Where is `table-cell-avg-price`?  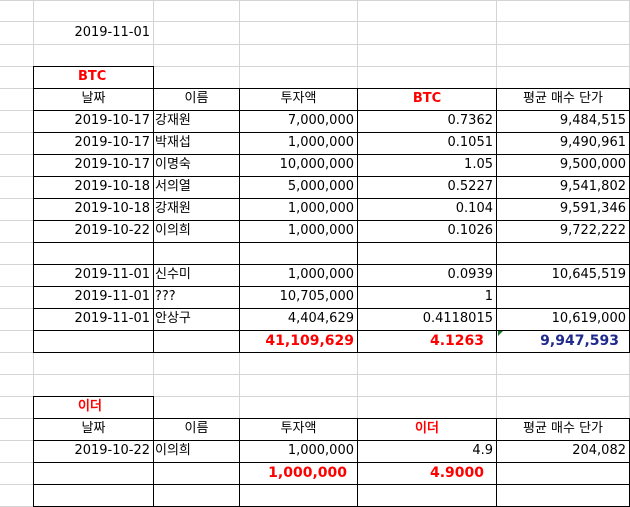 table-cell-avg-price is located at coordinates (563, 297).